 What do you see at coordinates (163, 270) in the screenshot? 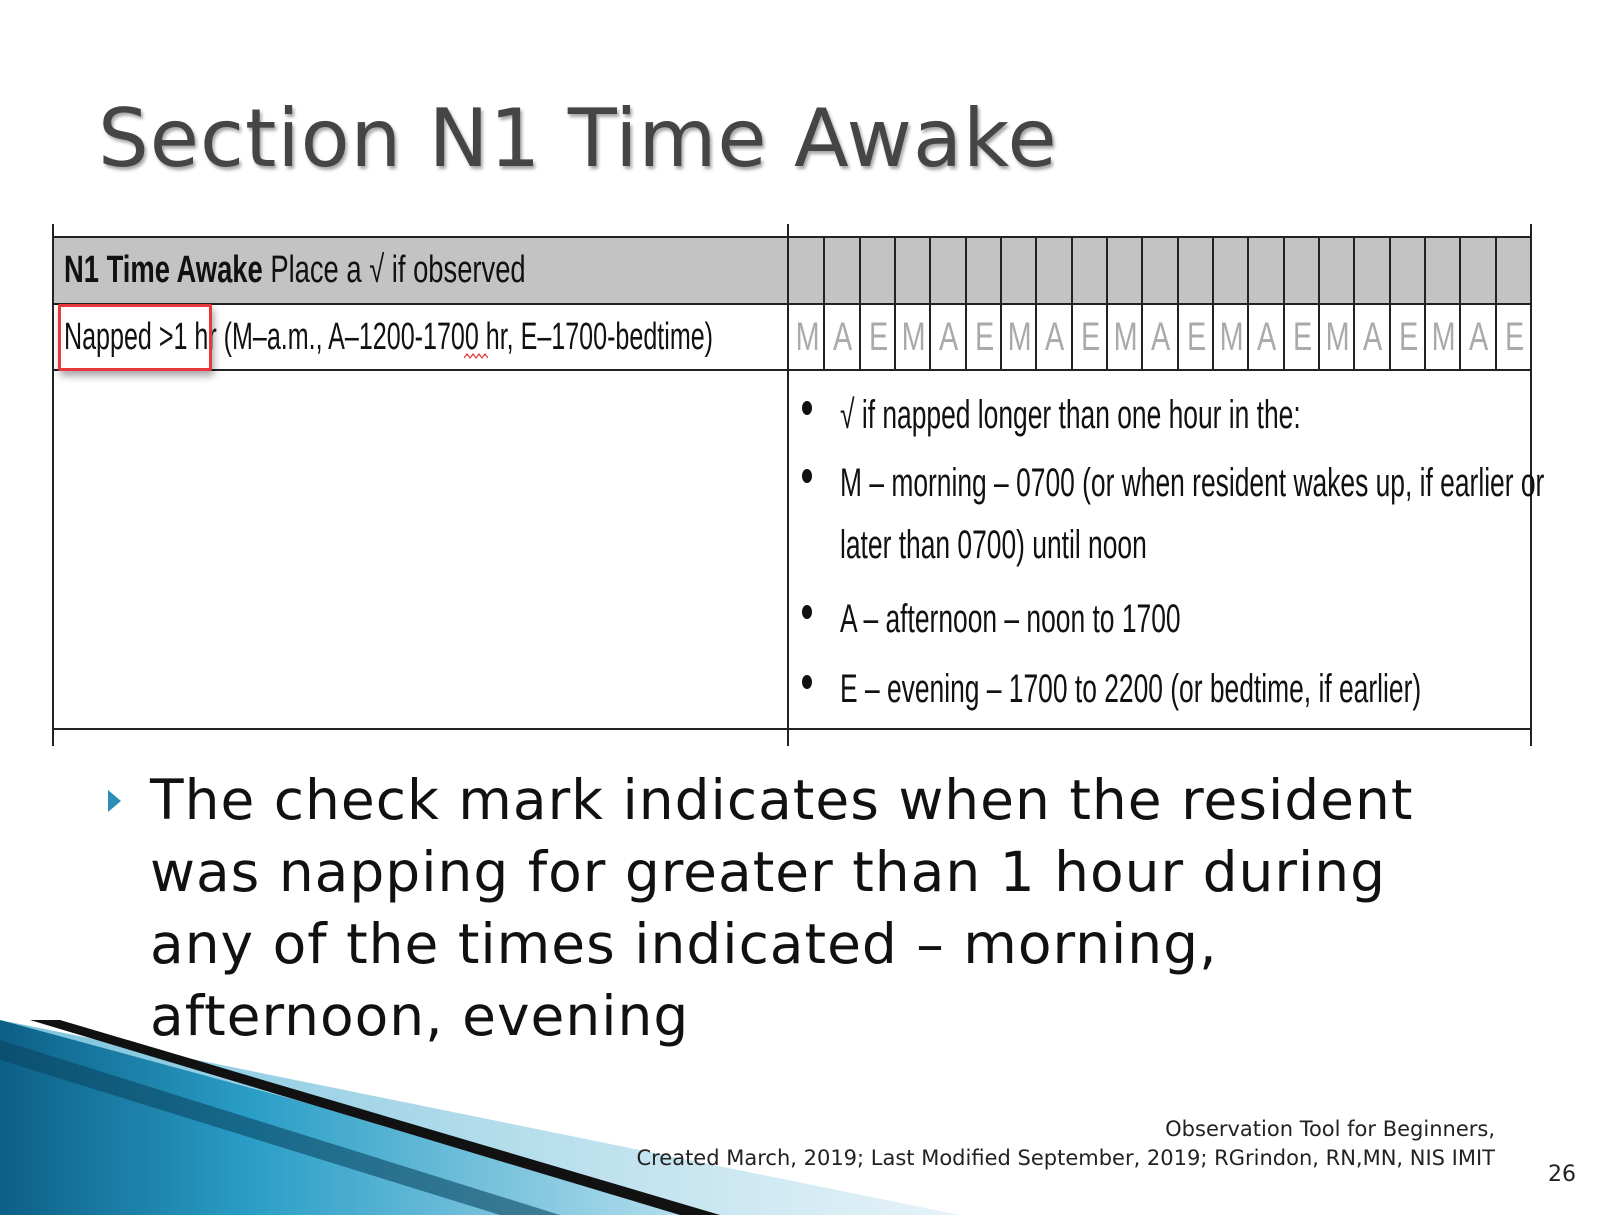
I see `header-bold: N1 Time Awake` at bounding box center [163, 270].